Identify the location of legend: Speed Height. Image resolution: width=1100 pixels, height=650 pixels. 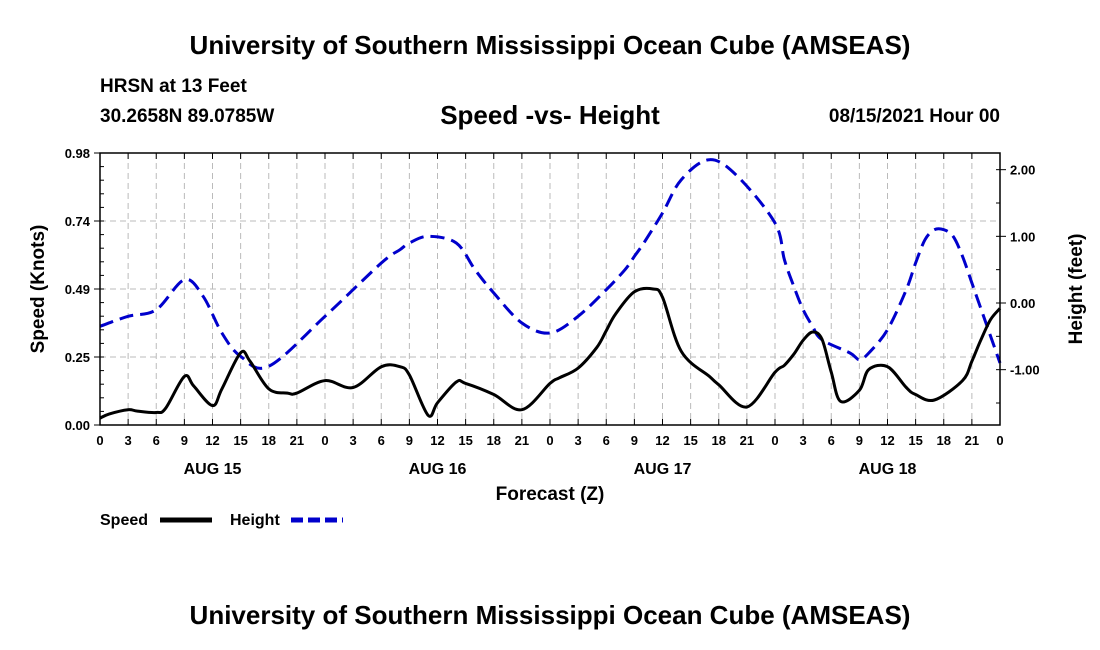
(221, 520).